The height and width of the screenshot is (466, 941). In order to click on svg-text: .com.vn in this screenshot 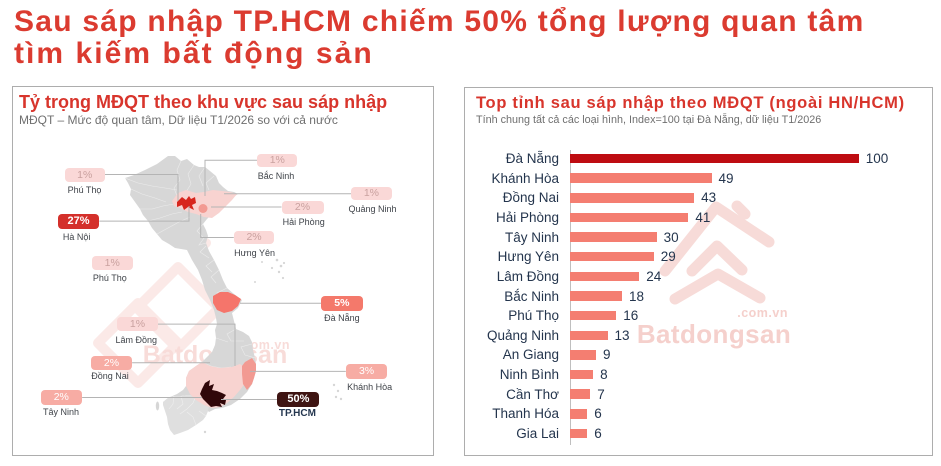, I will do `click(762, 313)`.